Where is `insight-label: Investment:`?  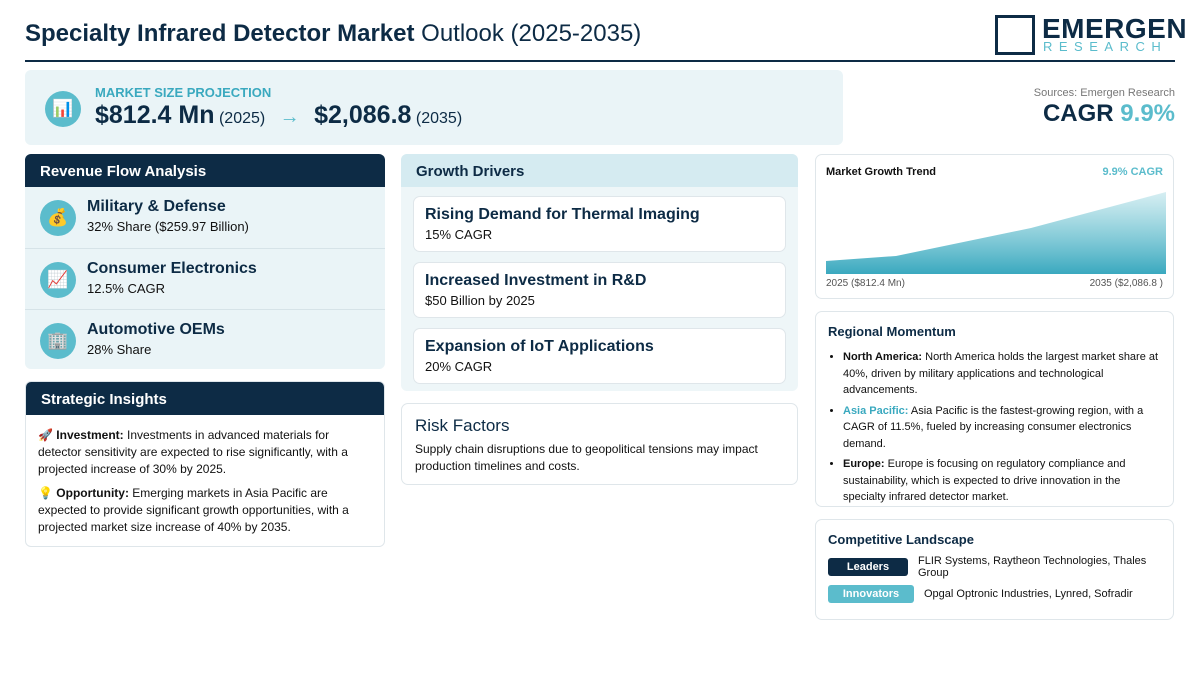
insight-label: Investment: is located at coordinates (90, 435).